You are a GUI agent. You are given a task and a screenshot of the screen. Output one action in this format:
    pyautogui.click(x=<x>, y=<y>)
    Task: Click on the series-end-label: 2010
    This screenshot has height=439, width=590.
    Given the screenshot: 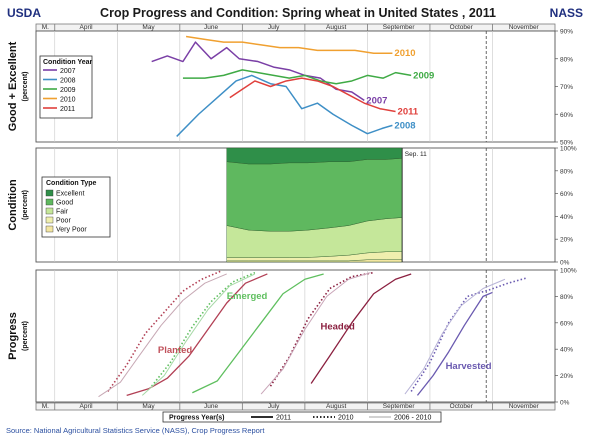 What is the action you would take?
    pyautogui.click(x=404, y=53)
    